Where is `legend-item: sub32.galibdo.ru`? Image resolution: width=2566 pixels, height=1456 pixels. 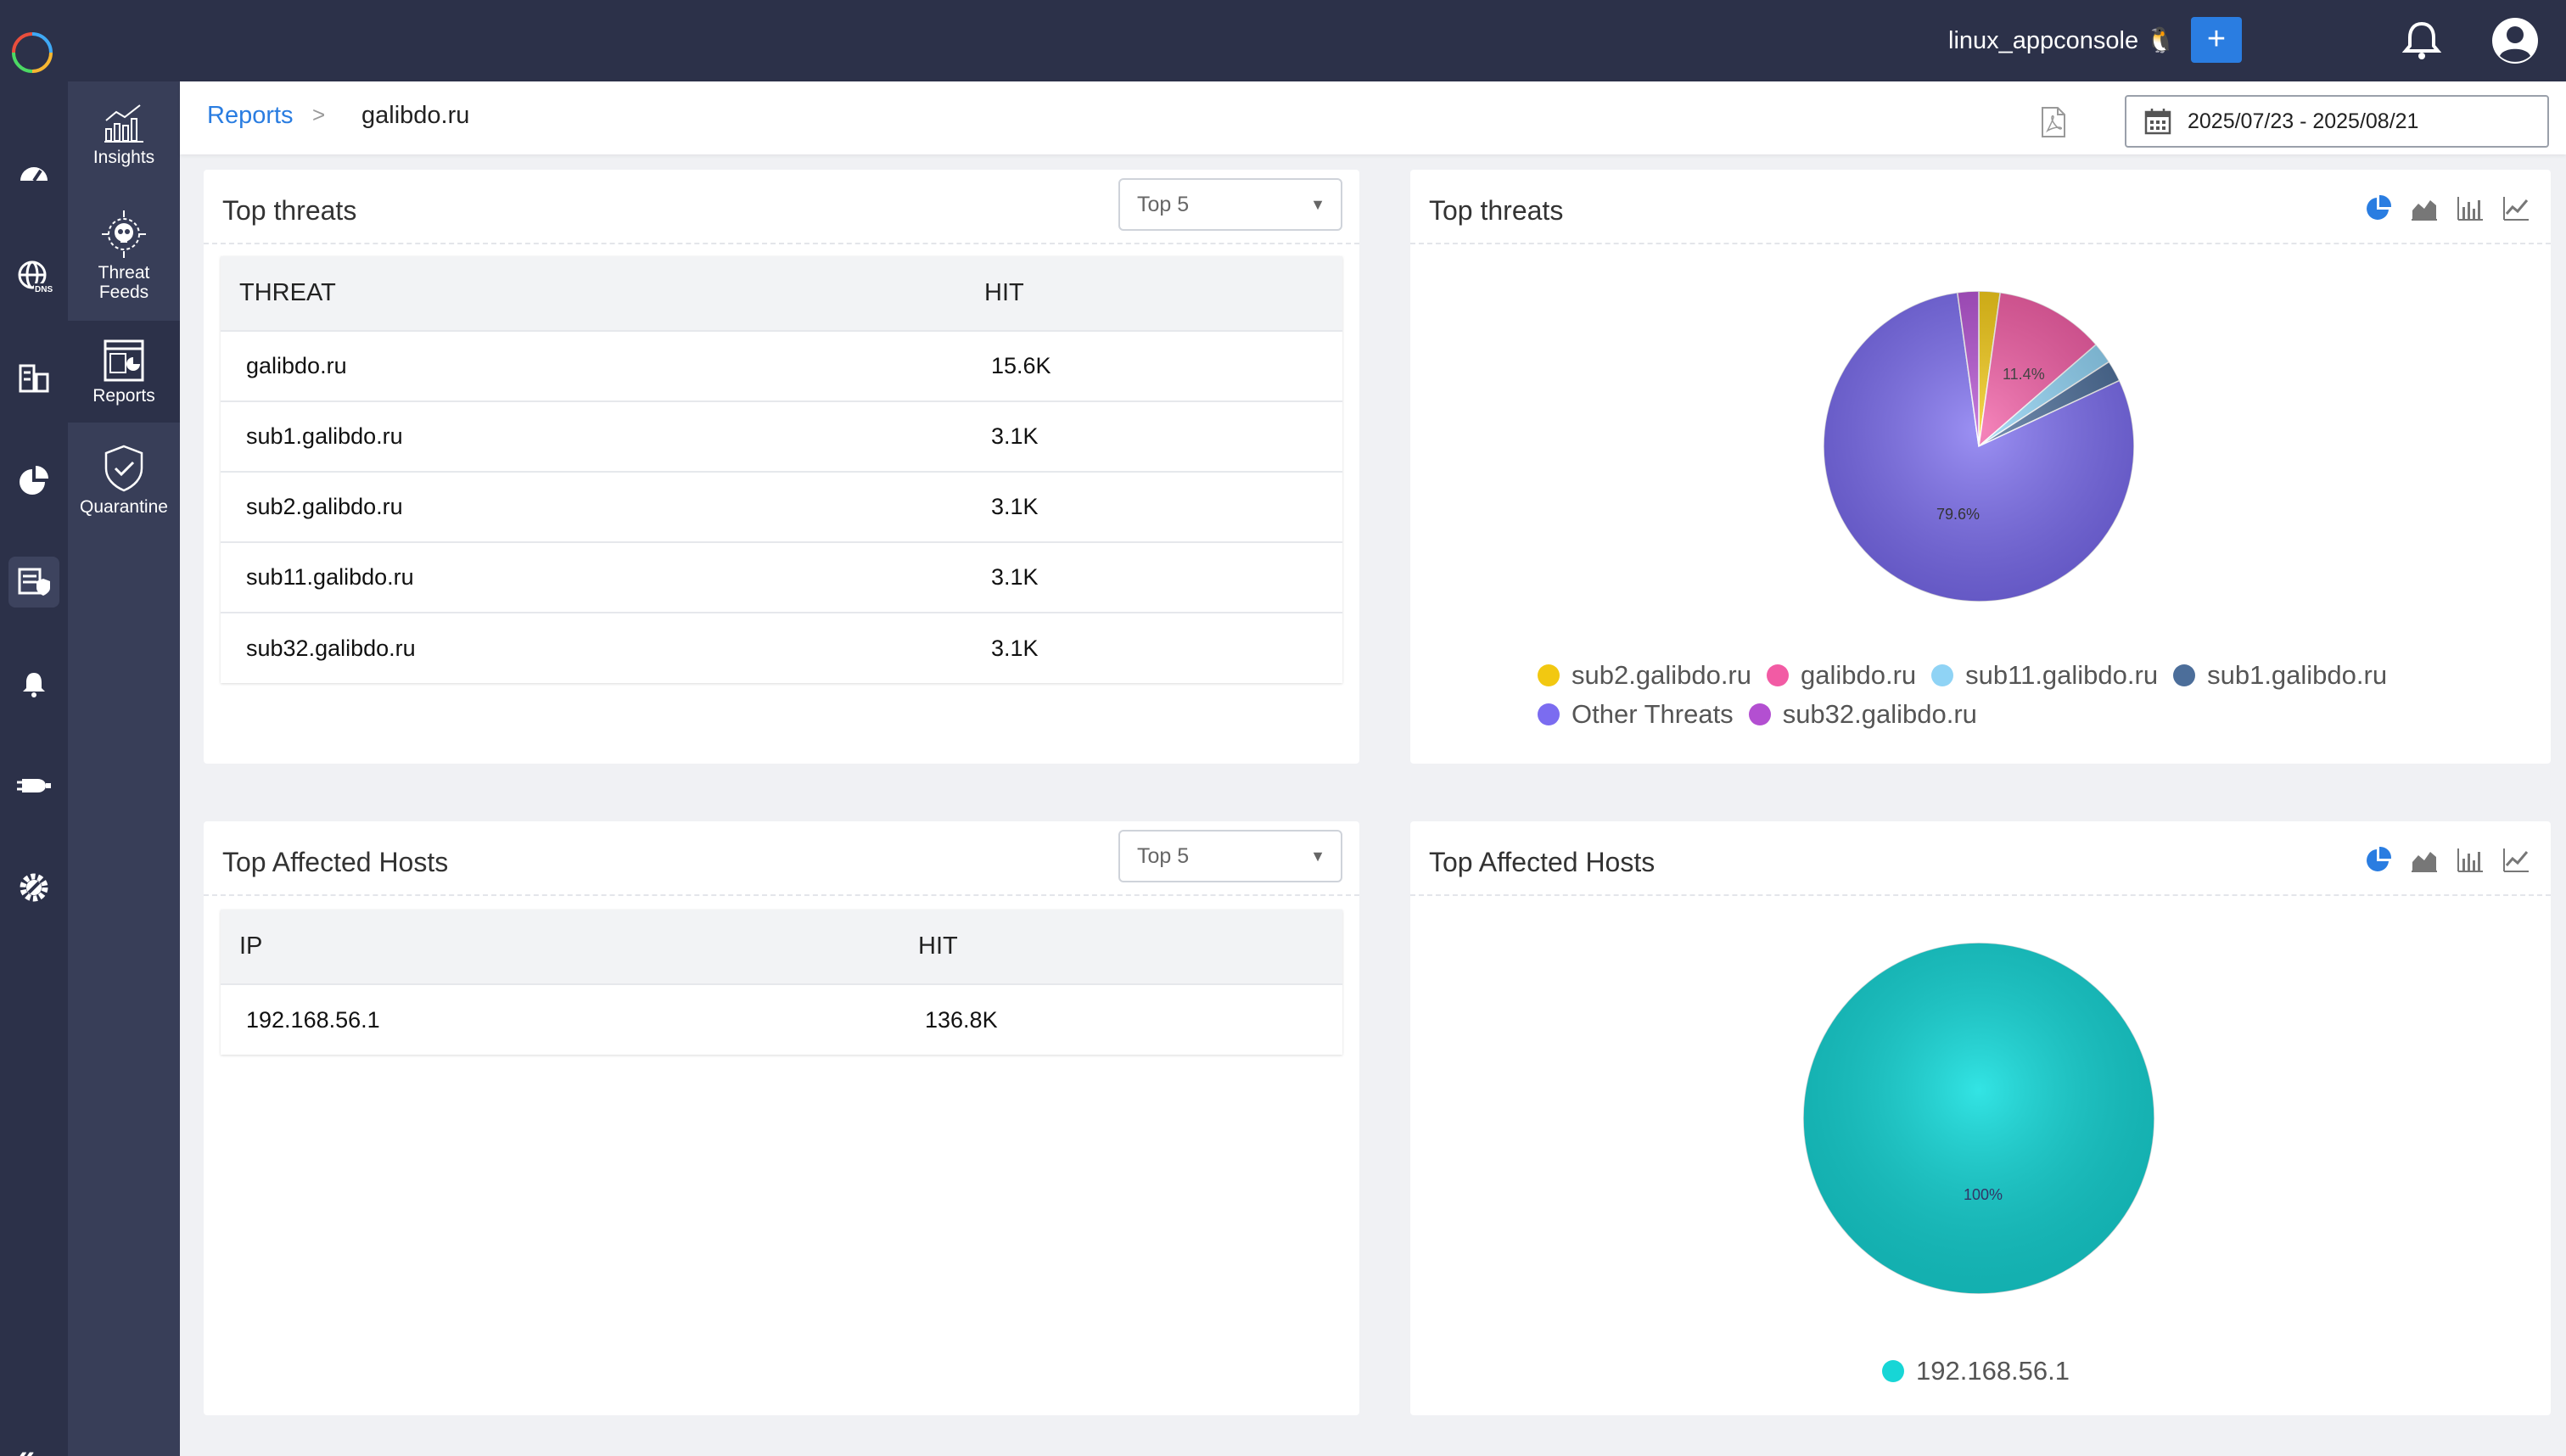 legend-item: sub32.galibdo.ru is located at coordinates (1862, 715).